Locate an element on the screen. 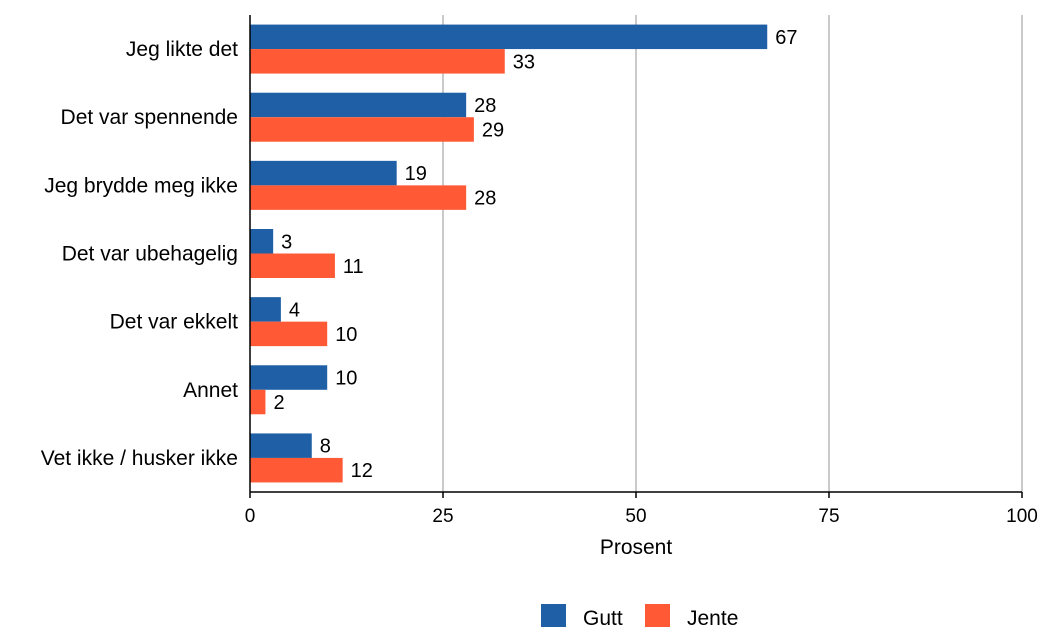 The height and width of the screenshot is (627, 1040). x-axis-title: Prosent is located at coordinates (636, 547).